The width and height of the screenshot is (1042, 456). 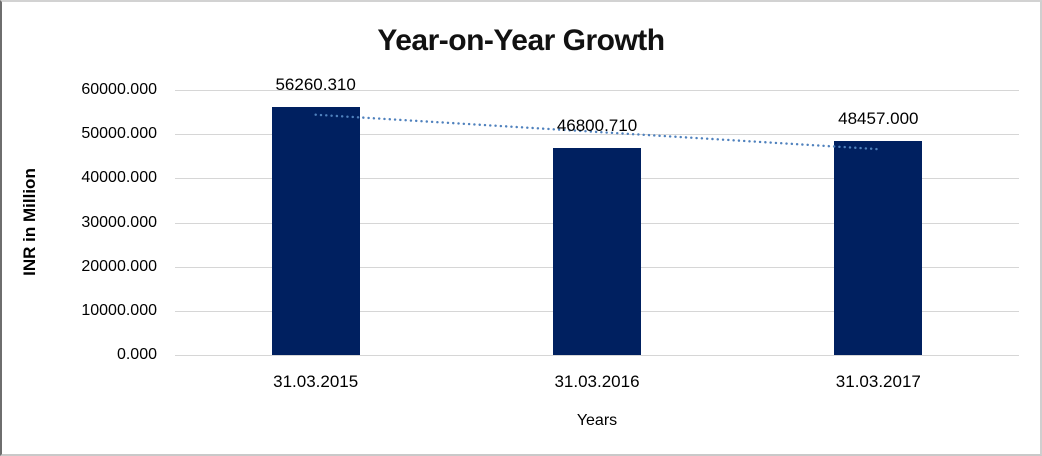 I want to click on bar-data-label: 48457.000, so click(x=878, y=118).